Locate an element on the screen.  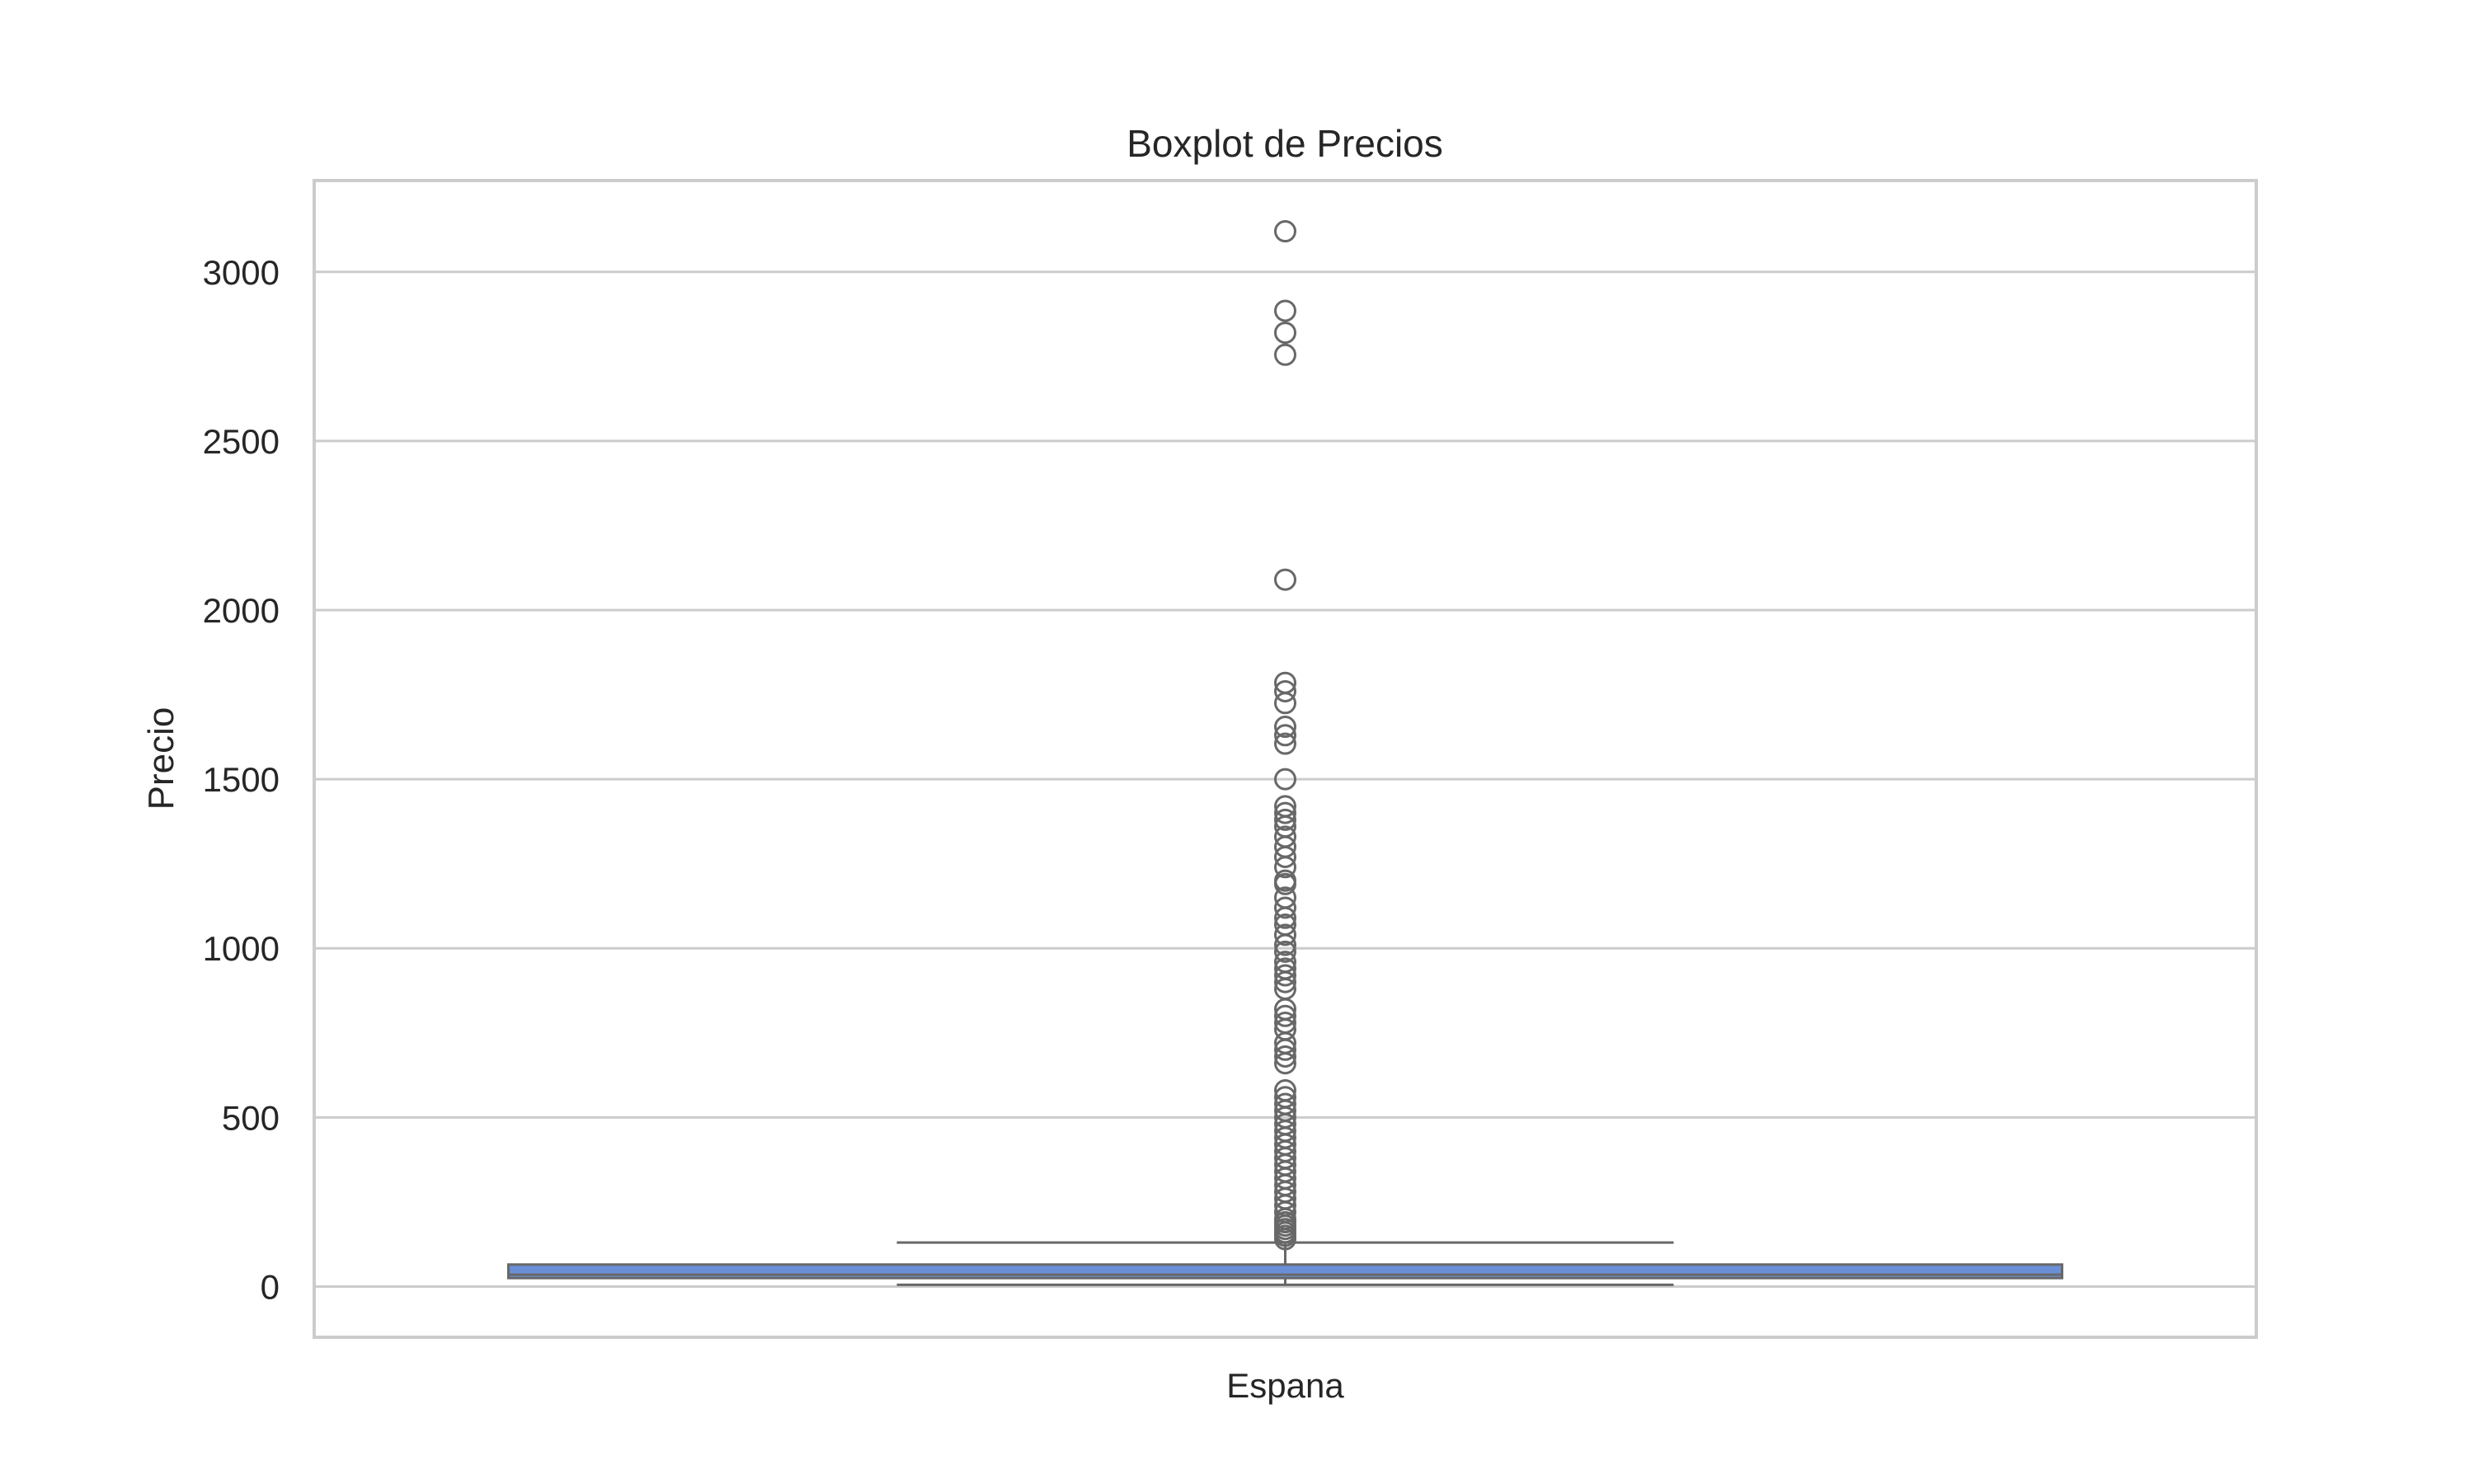
y-tick-label: 2500 is located at coordinates (241, 441).